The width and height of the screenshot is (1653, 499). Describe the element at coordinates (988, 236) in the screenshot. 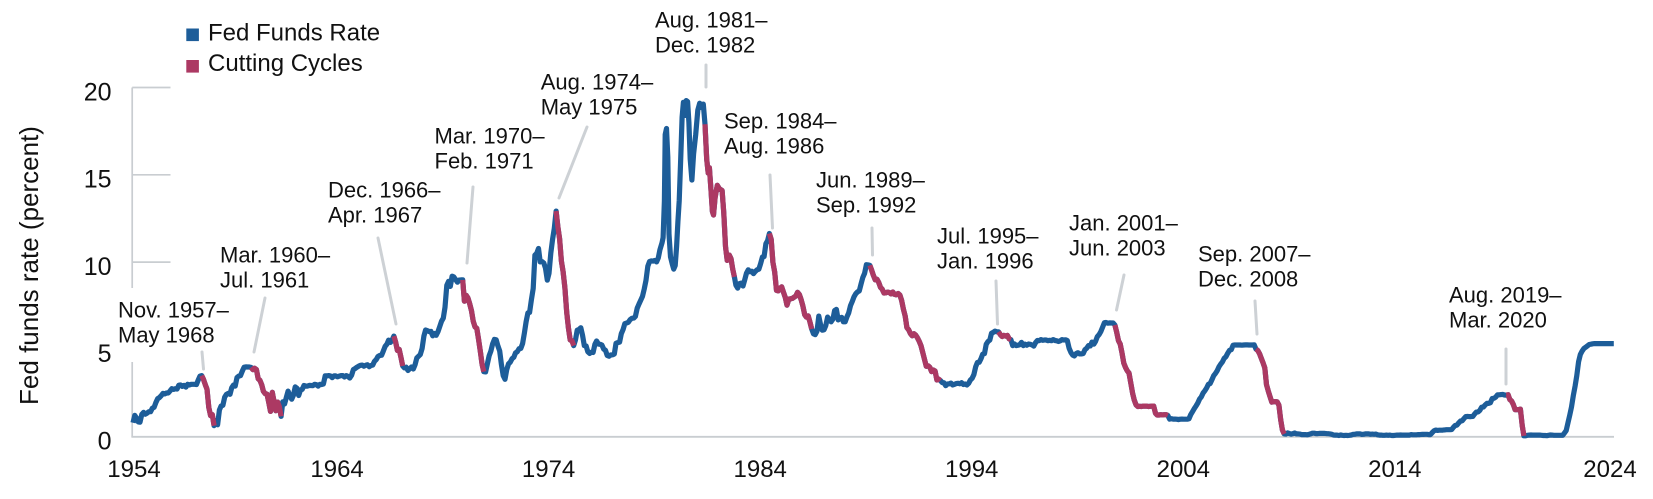

I see `svg-text: Jul. 1995–` at that location.